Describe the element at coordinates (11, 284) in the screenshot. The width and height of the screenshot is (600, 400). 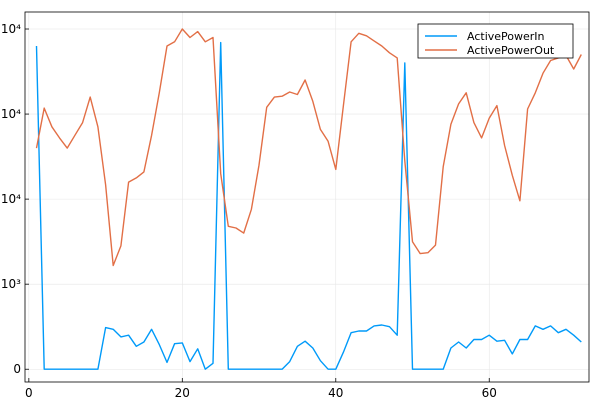
I see `y-tick-label: 10³` at that location.